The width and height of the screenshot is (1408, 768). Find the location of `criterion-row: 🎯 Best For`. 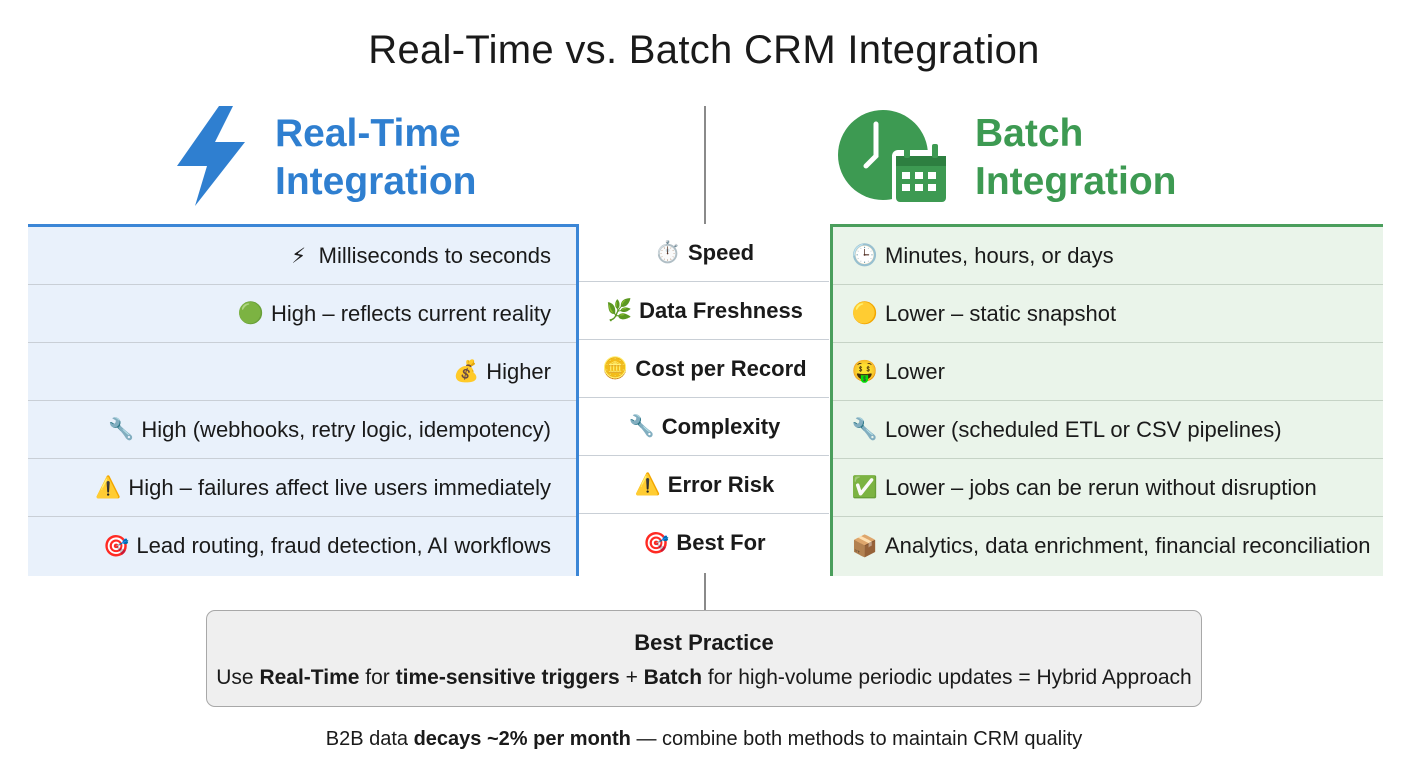

criterion-row: 🎯 Best For is located at coordinates (704, 543).